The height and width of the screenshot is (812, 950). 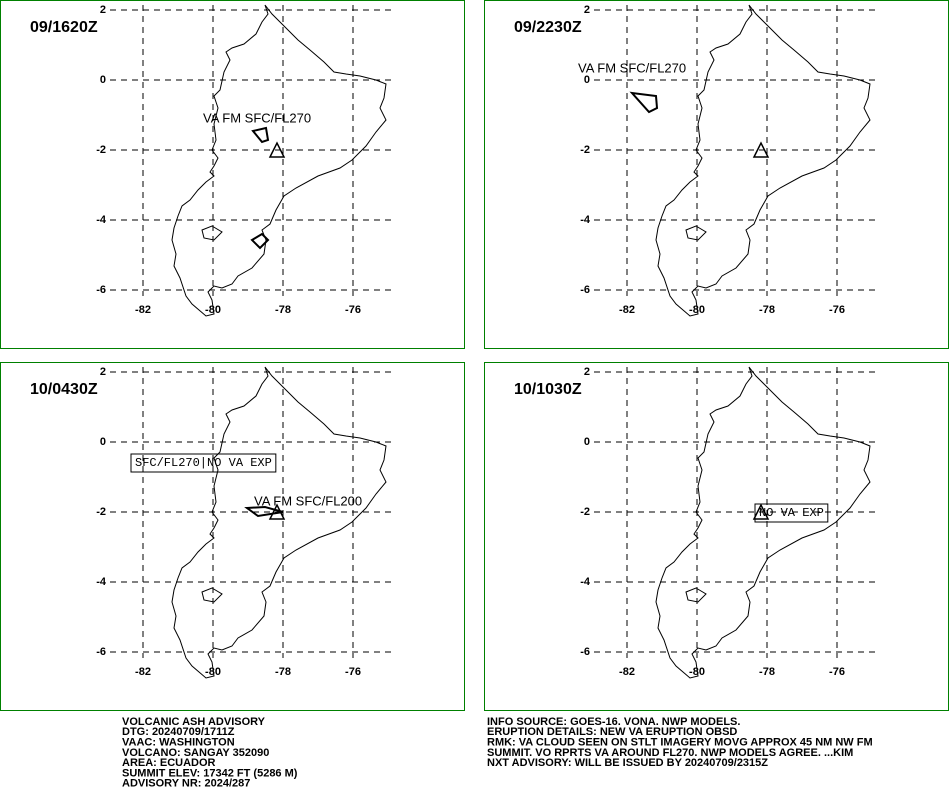 What do you see at coordinates (178, 743) in the screenshot?
I see `advisory-line: VAAC: WASHINGTON` at bounding box center [178, 743].